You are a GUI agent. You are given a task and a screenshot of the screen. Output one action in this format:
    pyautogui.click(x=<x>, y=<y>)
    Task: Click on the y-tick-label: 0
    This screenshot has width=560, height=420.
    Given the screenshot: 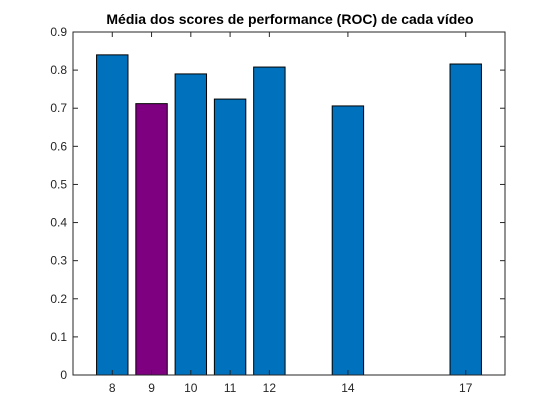 What is the action you would take?
    pyautogui.click(x=63, y=375)
    